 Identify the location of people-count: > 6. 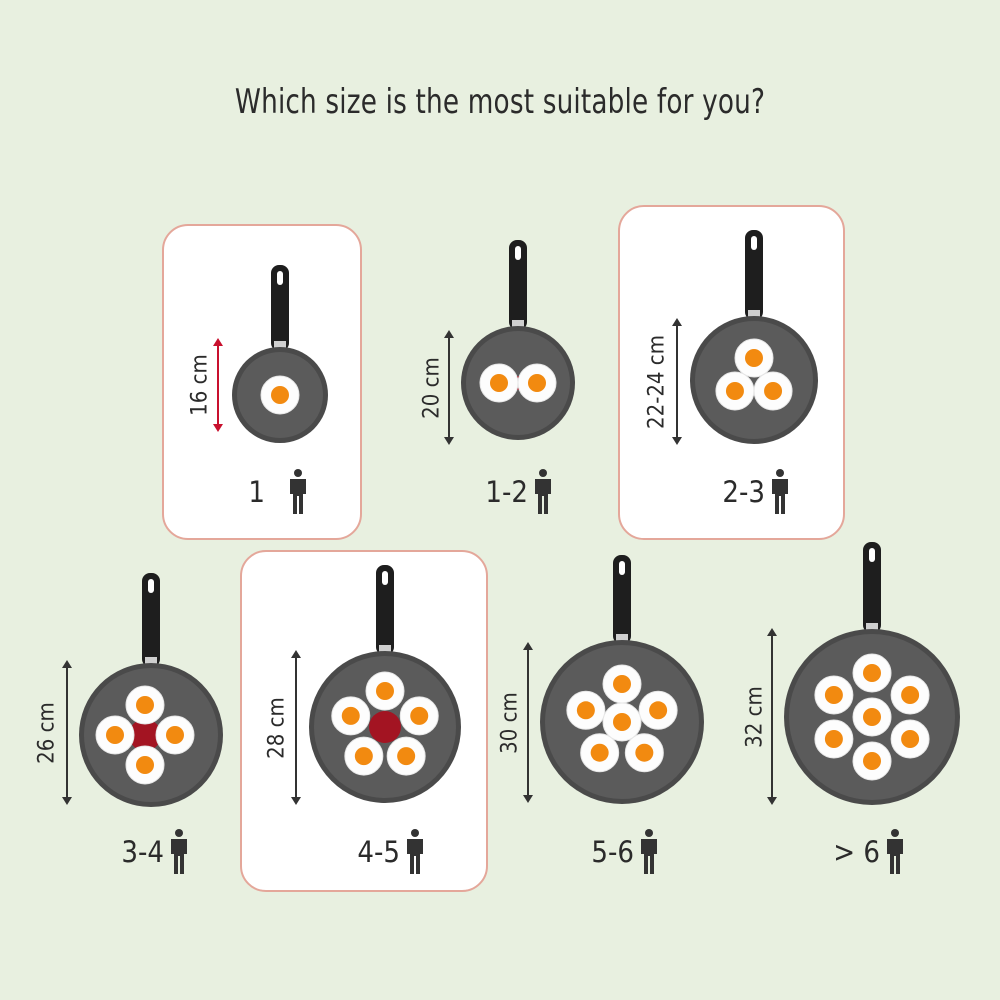
(856, 852).